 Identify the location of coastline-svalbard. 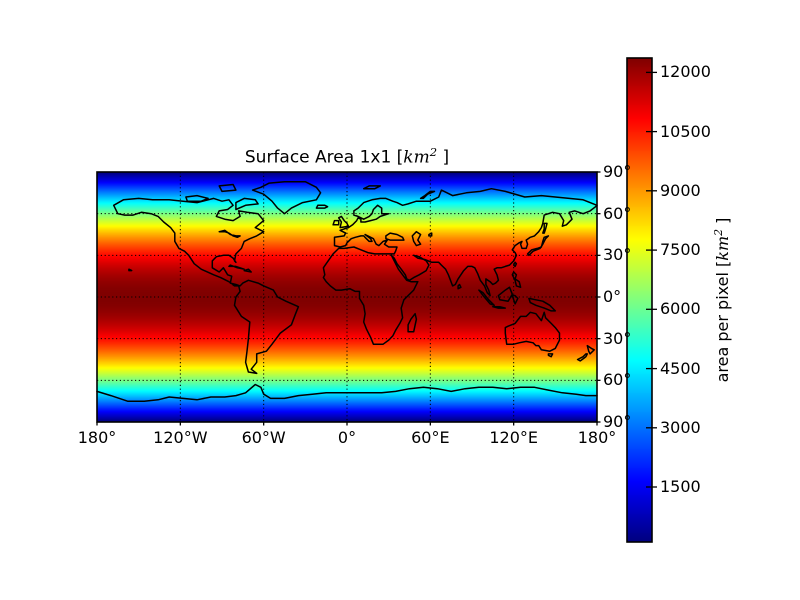
(372, 187).